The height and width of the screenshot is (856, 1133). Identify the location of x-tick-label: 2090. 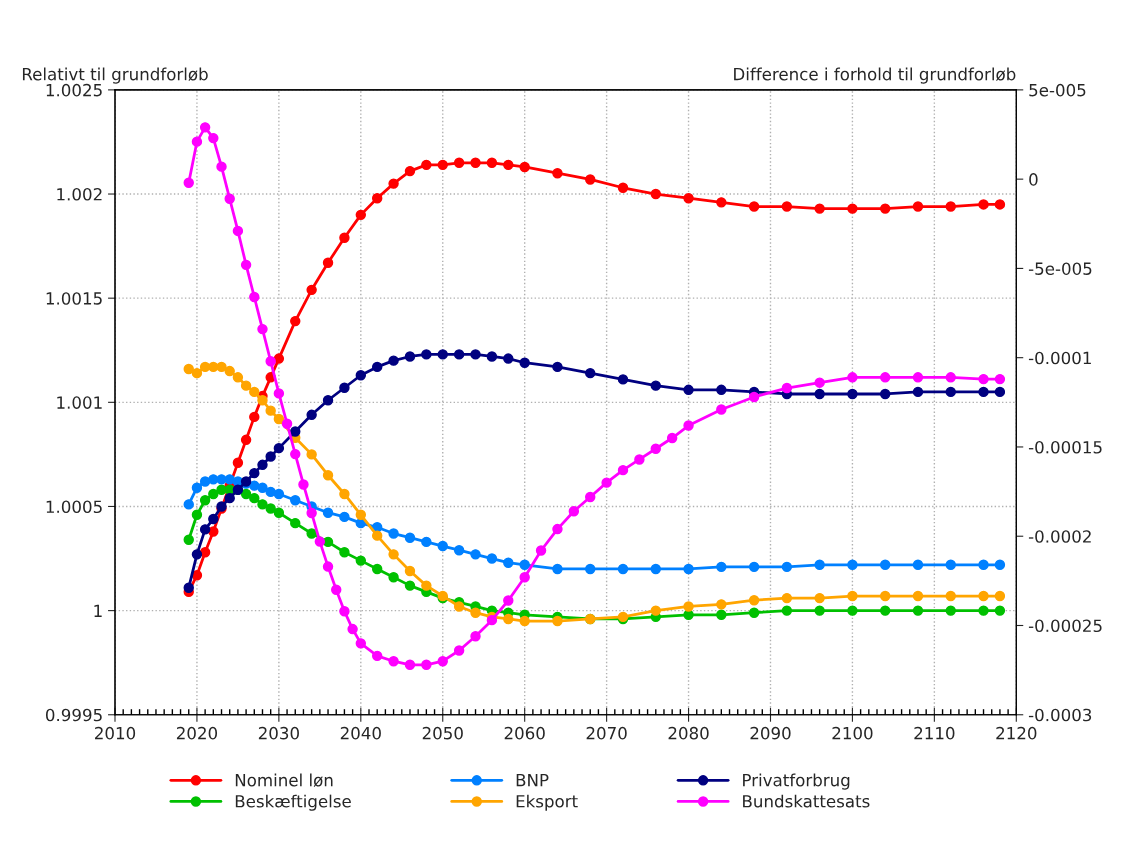
(770, 733).